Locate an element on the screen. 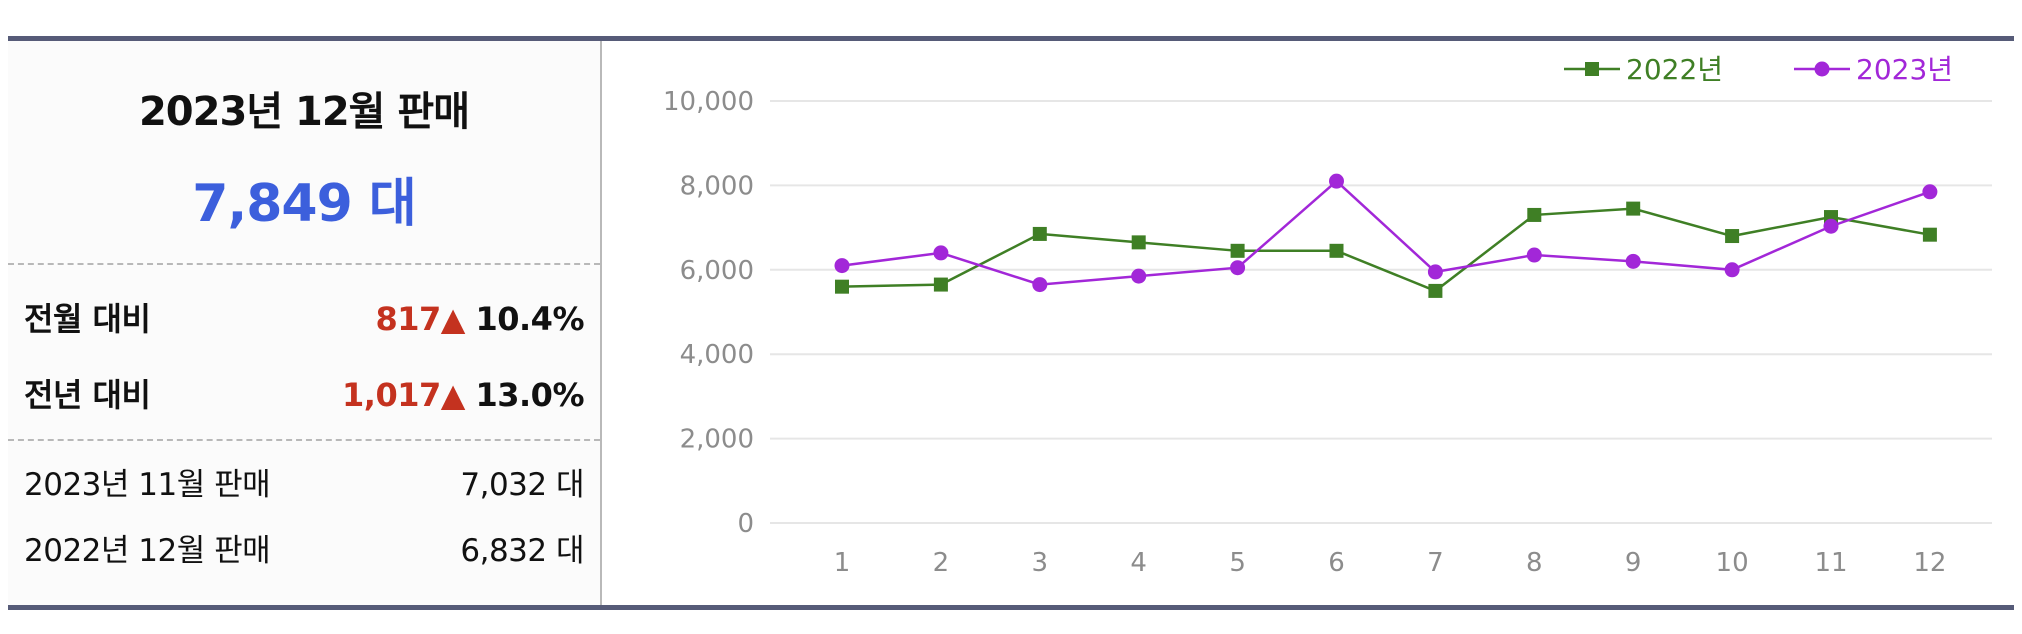 The height and width of the screenshot is (634, 2022). prev-year-value: 6,832 대 is located at coordinates (522, 551).